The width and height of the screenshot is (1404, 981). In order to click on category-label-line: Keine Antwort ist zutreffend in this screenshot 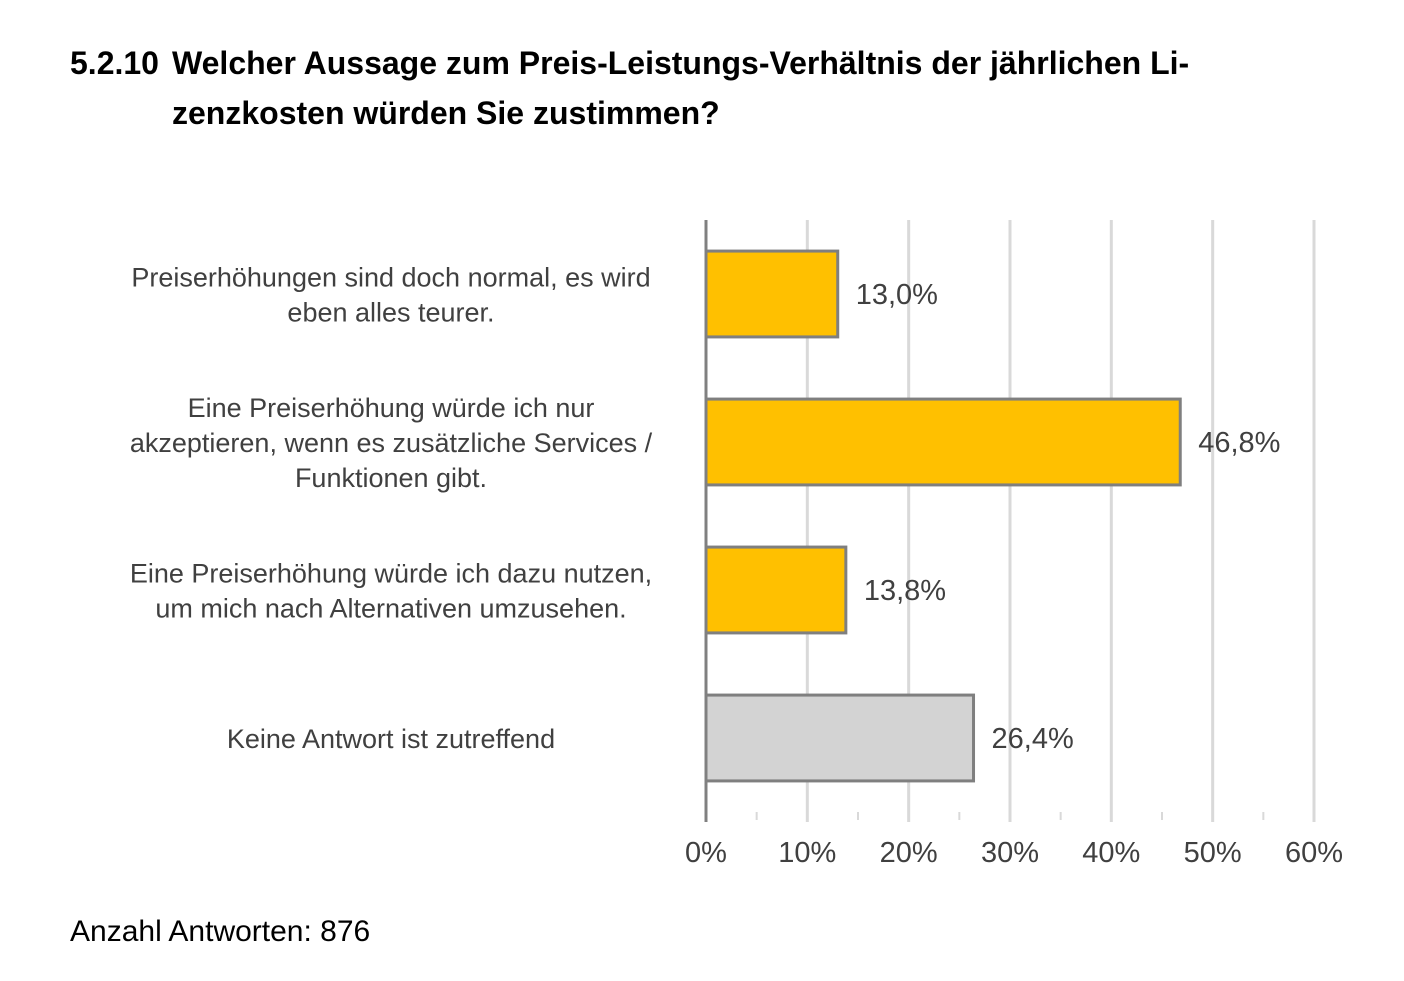, I will do `click(391, 739)`.